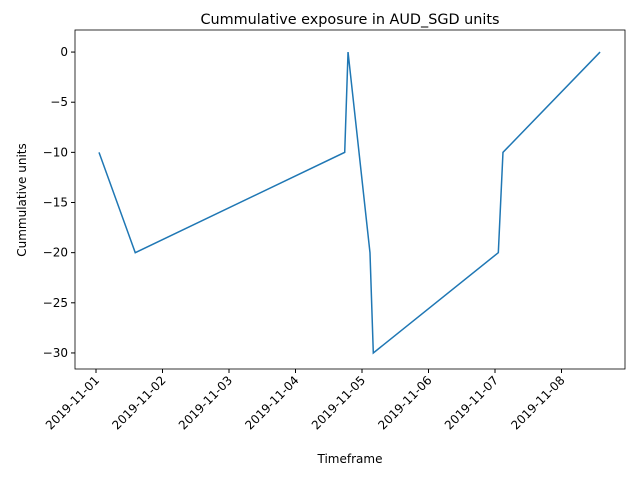  What do you see at coordinates (59, 102) in the screenshot?
I see `y-tick-label: −5` at bounding box center [59, 102].